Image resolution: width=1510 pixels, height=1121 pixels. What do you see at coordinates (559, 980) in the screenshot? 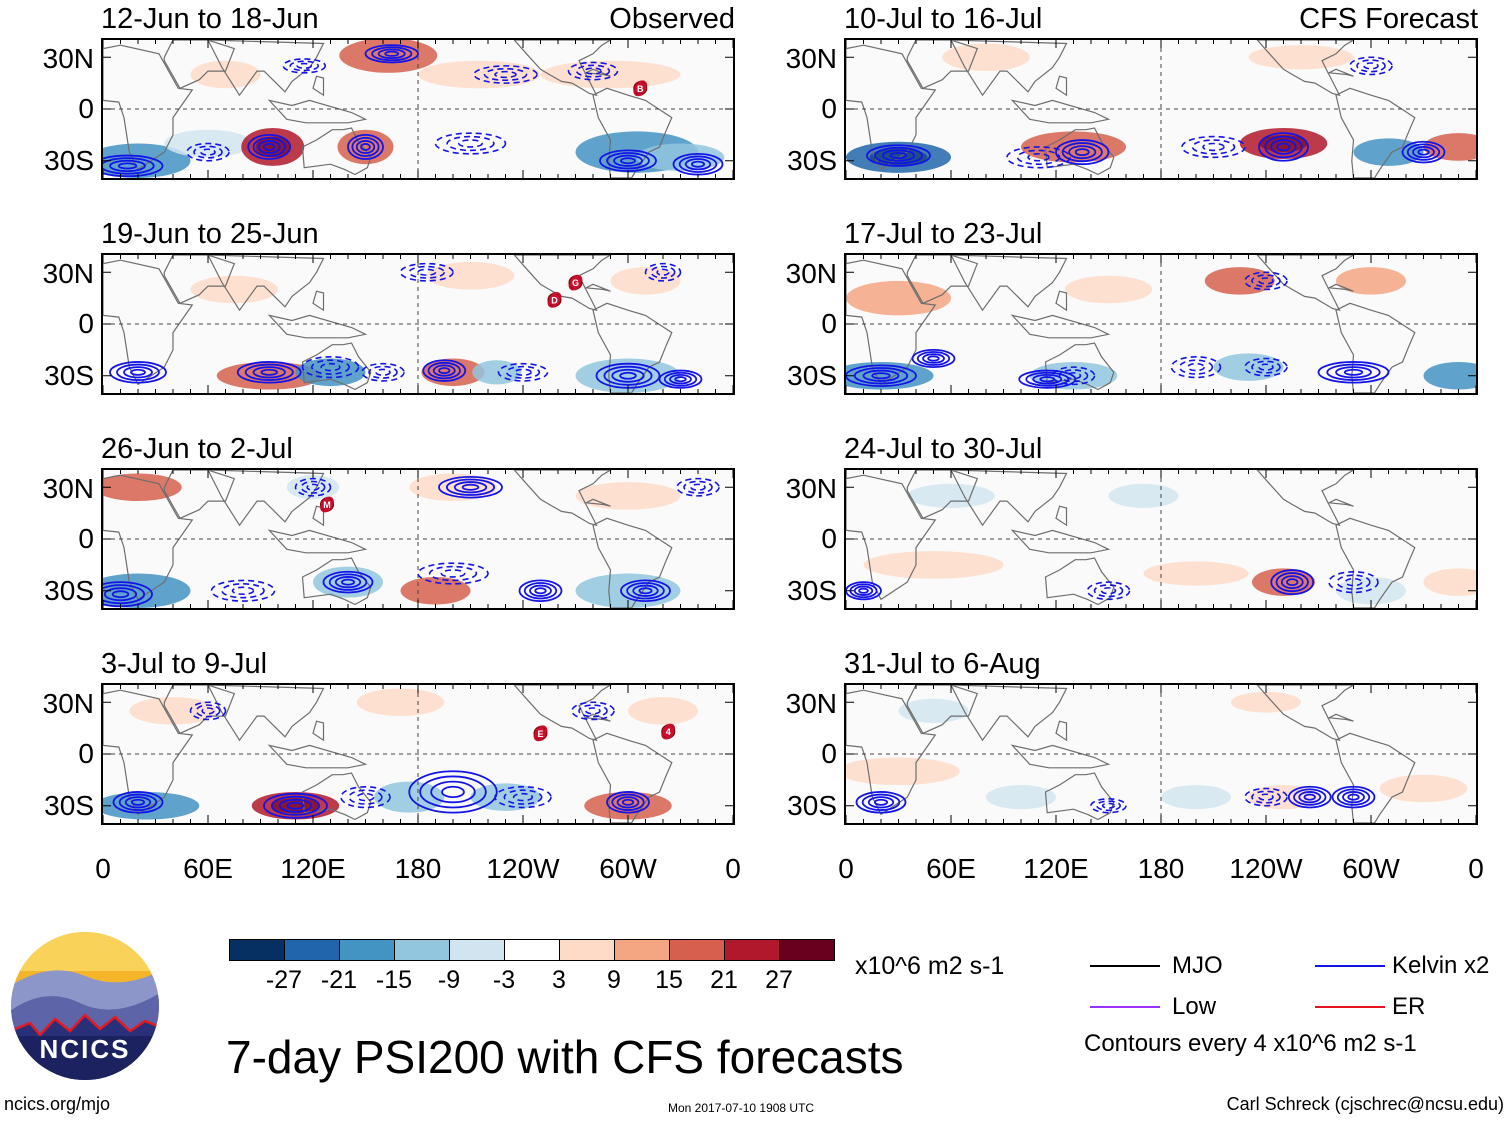
I see `colorbar-tick-label: 3` at bounding box center [559, 980].